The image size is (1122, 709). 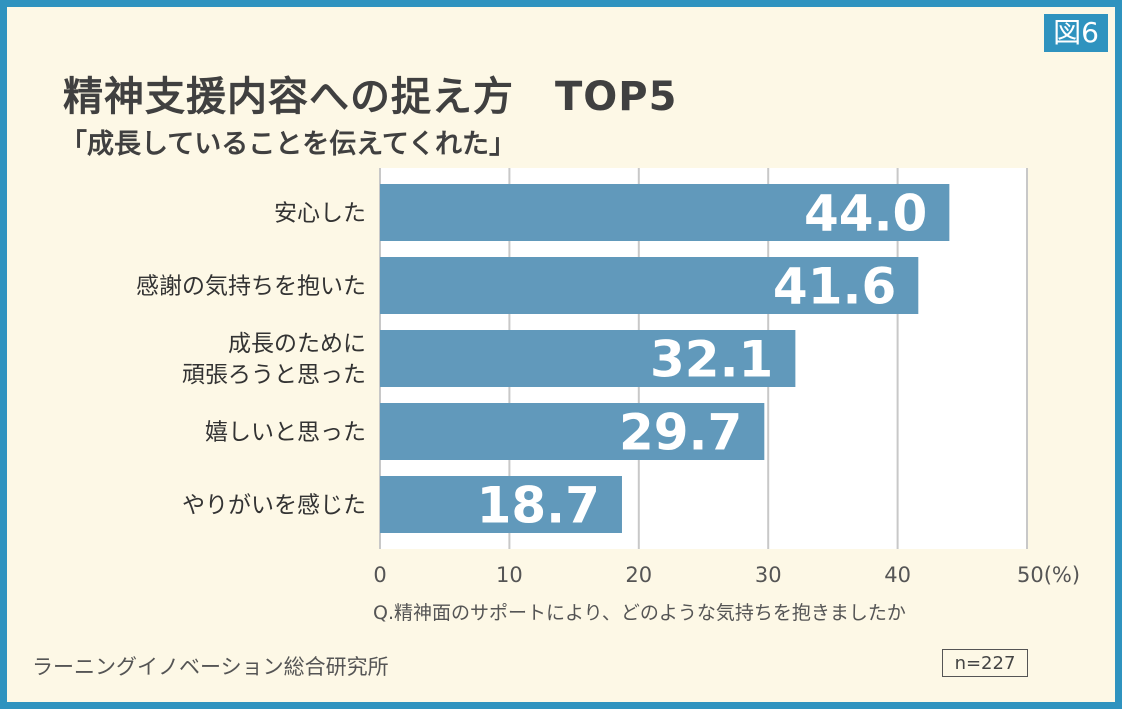 What do you see at coordinates (638, 575) in the screenshot?
I see `x-tick-label: 20` at bounding box center [638, 575].